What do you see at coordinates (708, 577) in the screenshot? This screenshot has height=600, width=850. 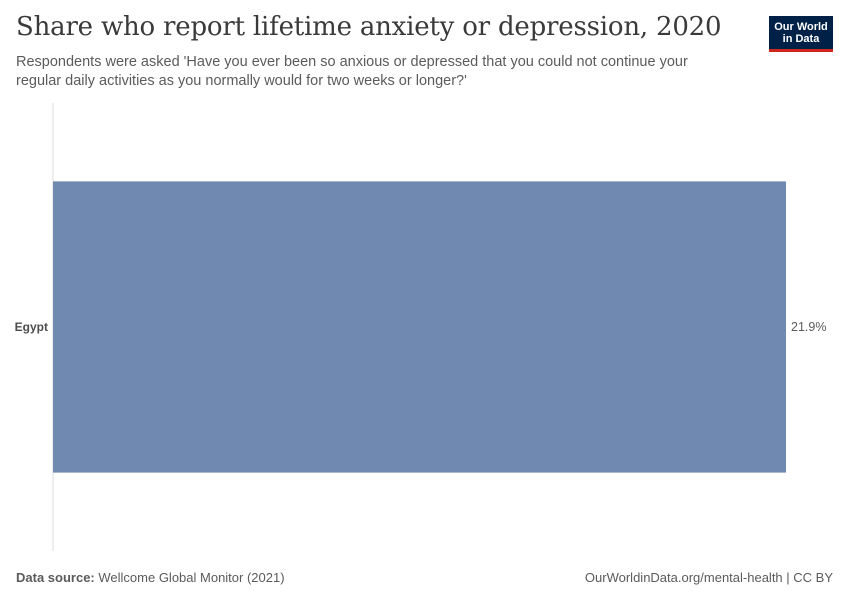 I see `url-license: OurWorldinData.org/mental-health | CC BY` at bounding box center [708, 577].